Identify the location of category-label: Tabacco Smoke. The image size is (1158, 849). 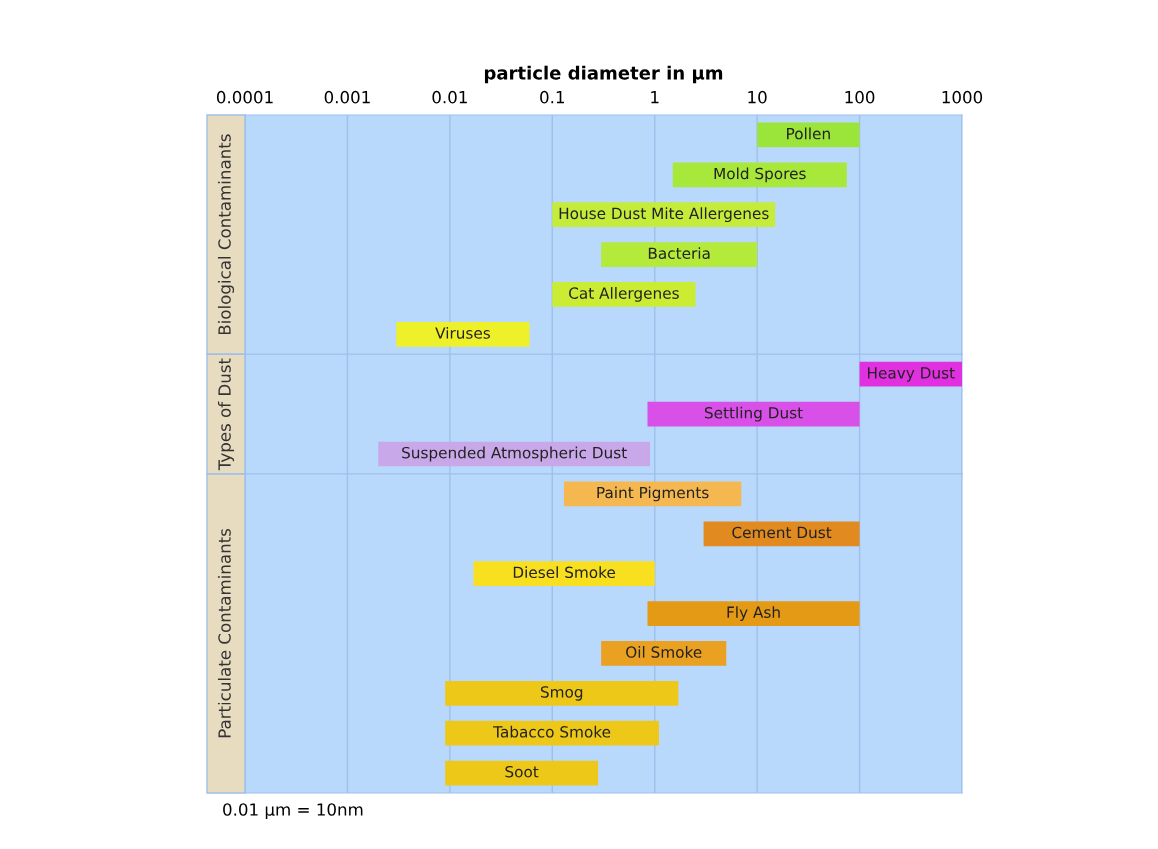
(552, 731).